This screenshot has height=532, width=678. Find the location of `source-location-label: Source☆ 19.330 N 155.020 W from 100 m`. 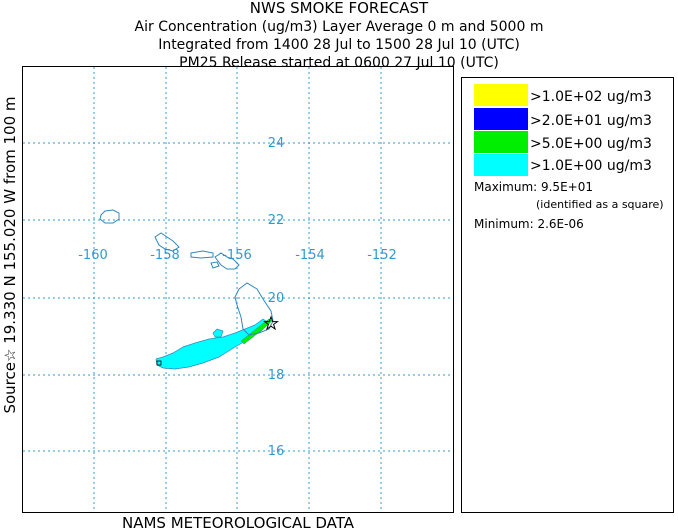

source-location-label: Source☆ 19.330 N 155.020 W from 100 m is located at coordinates (10, 255).